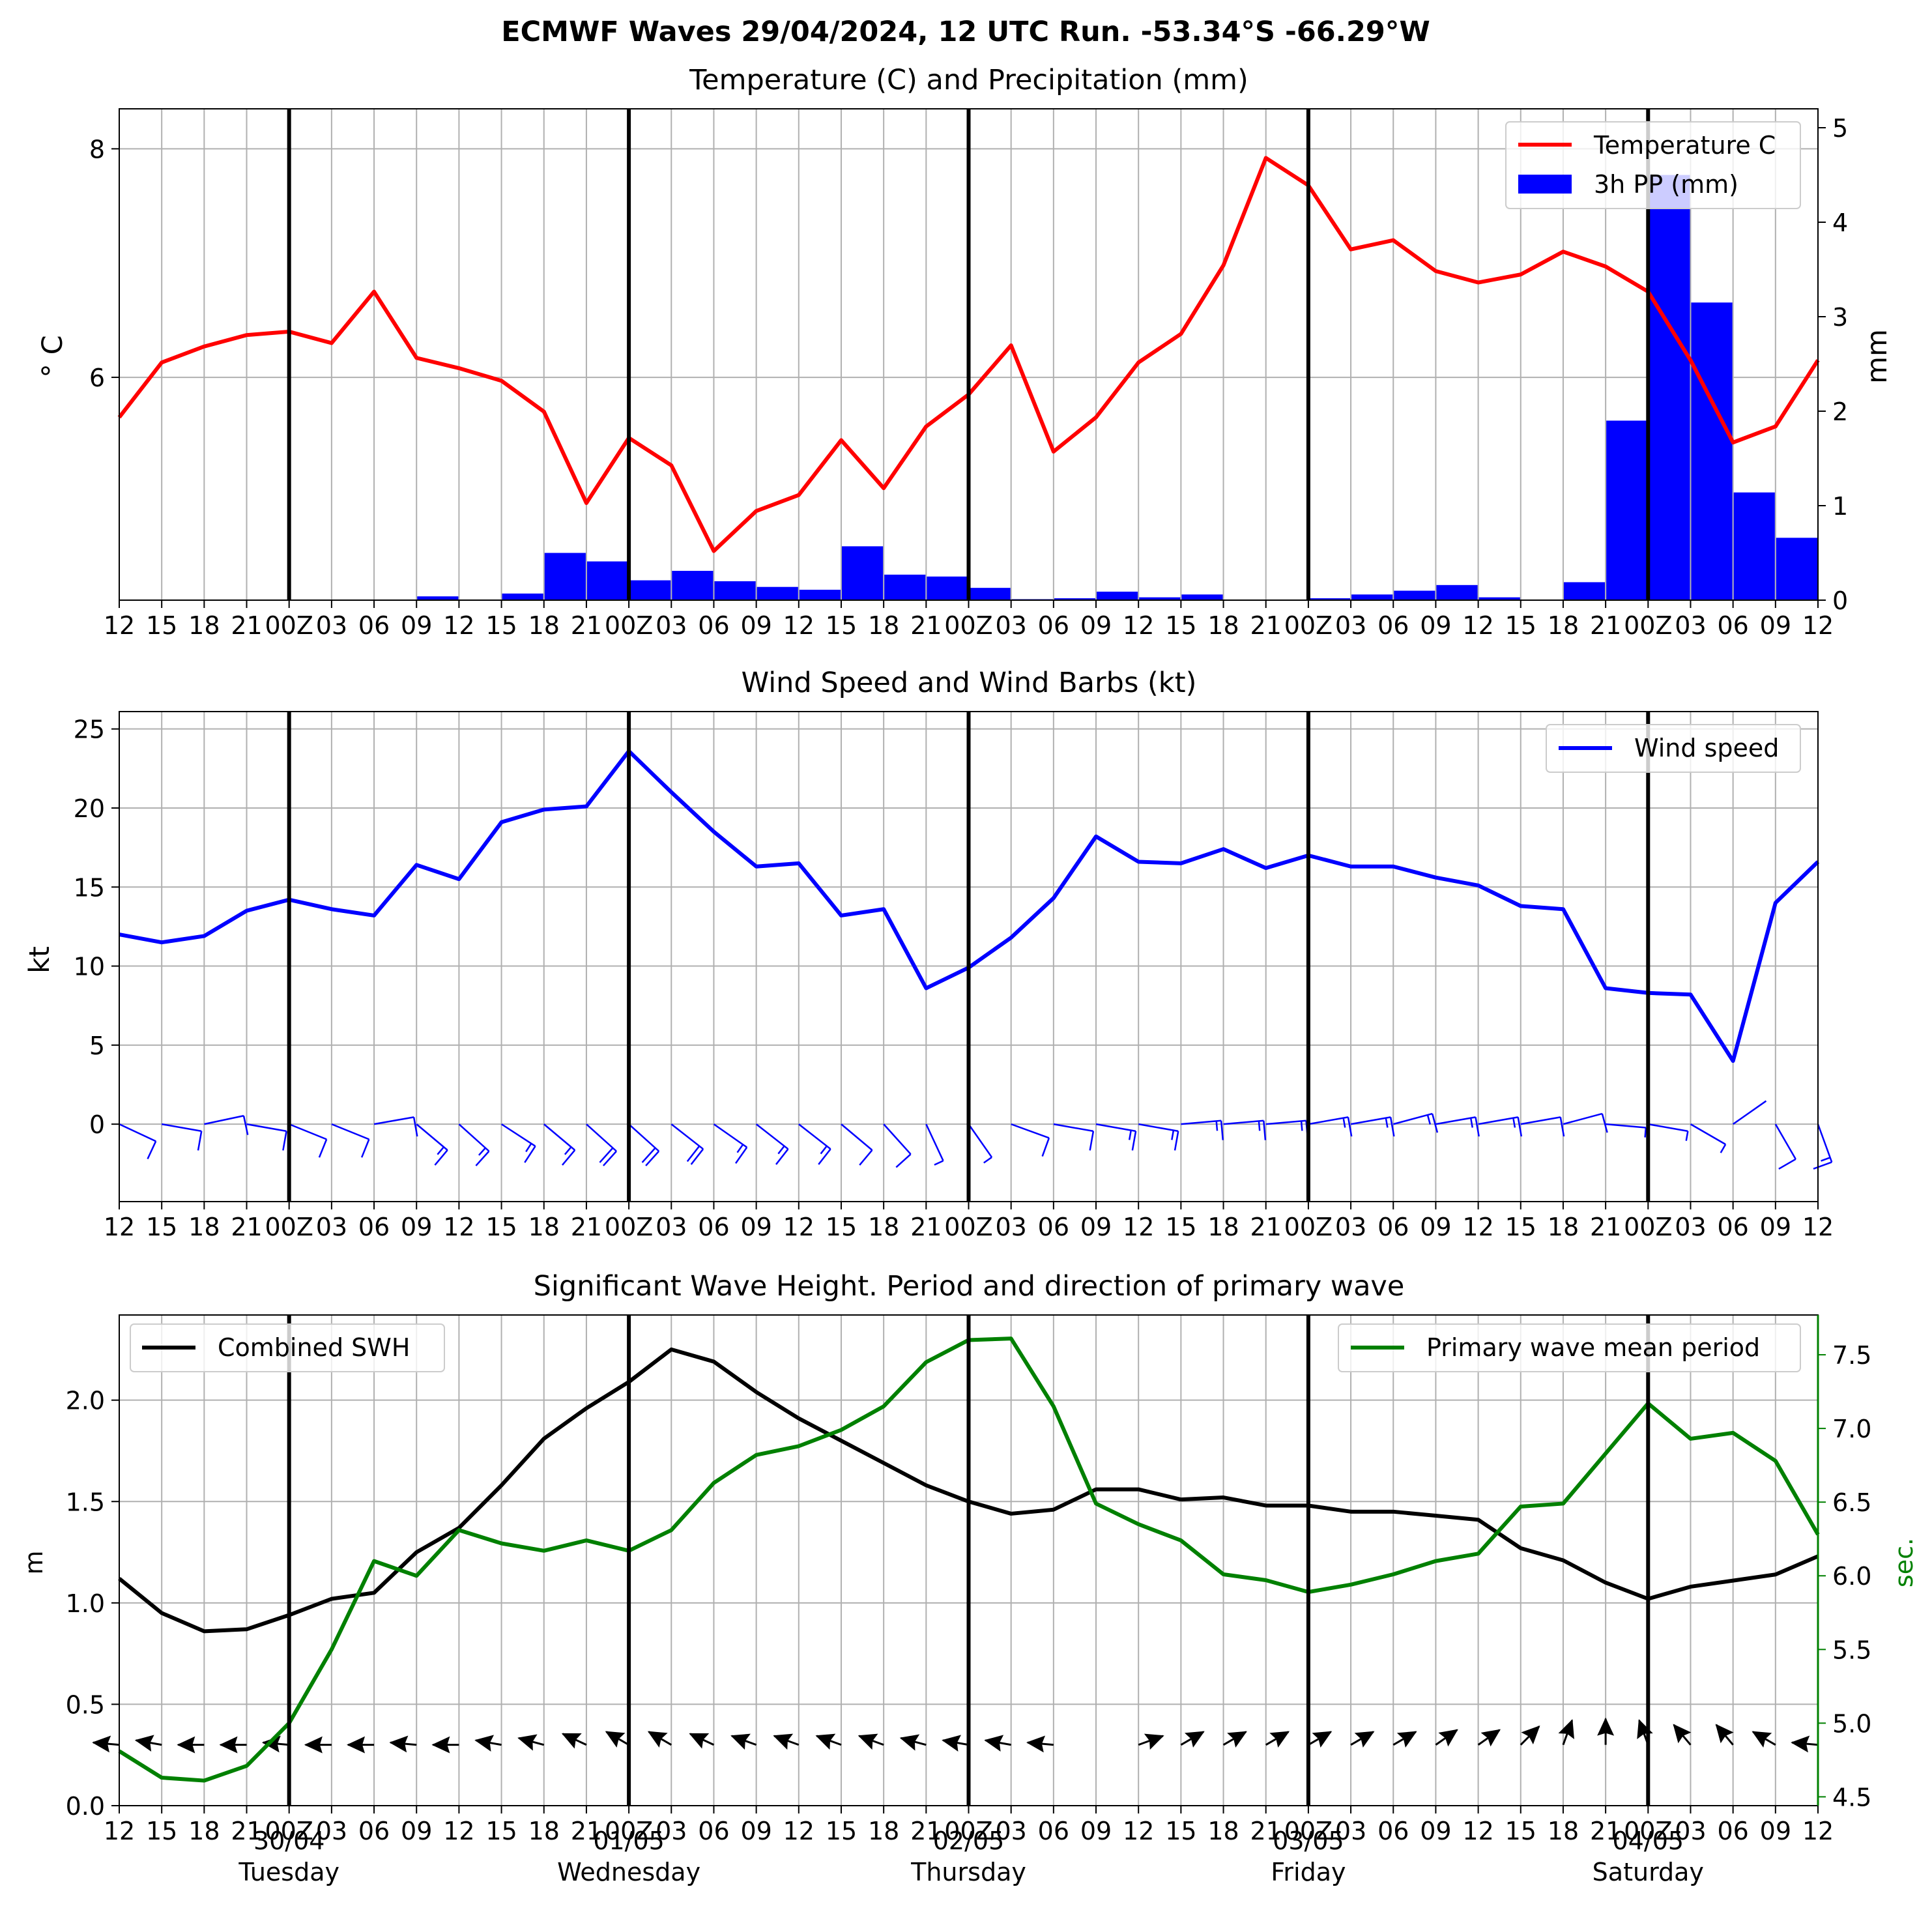 Image resolution: width=1932 pixels, height=1921 pixels. What do you see at coordinates (1851, 1502) in the screenshot?
I see `y2-tick-label: 6.5` at bounding box center [1851, 1502].